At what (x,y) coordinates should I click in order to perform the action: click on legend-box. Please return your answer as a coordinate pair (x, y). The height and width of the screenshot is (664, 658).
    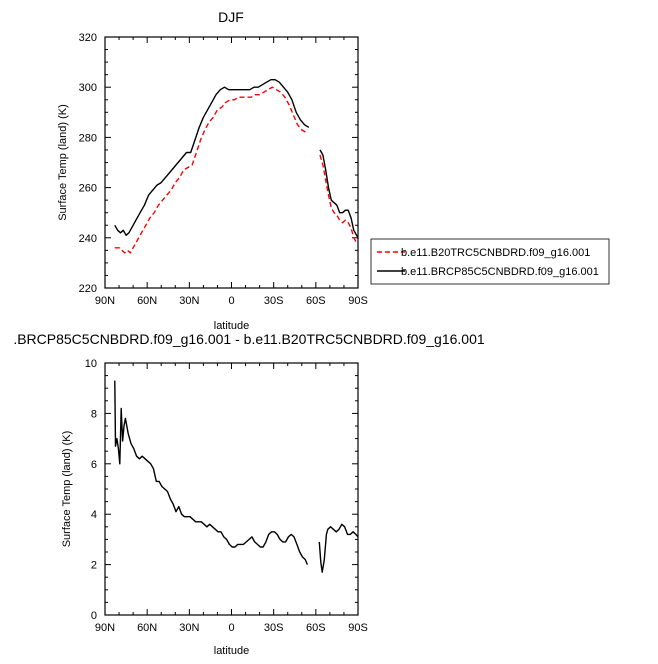
    Looking at the image, I should click on (490, 261).